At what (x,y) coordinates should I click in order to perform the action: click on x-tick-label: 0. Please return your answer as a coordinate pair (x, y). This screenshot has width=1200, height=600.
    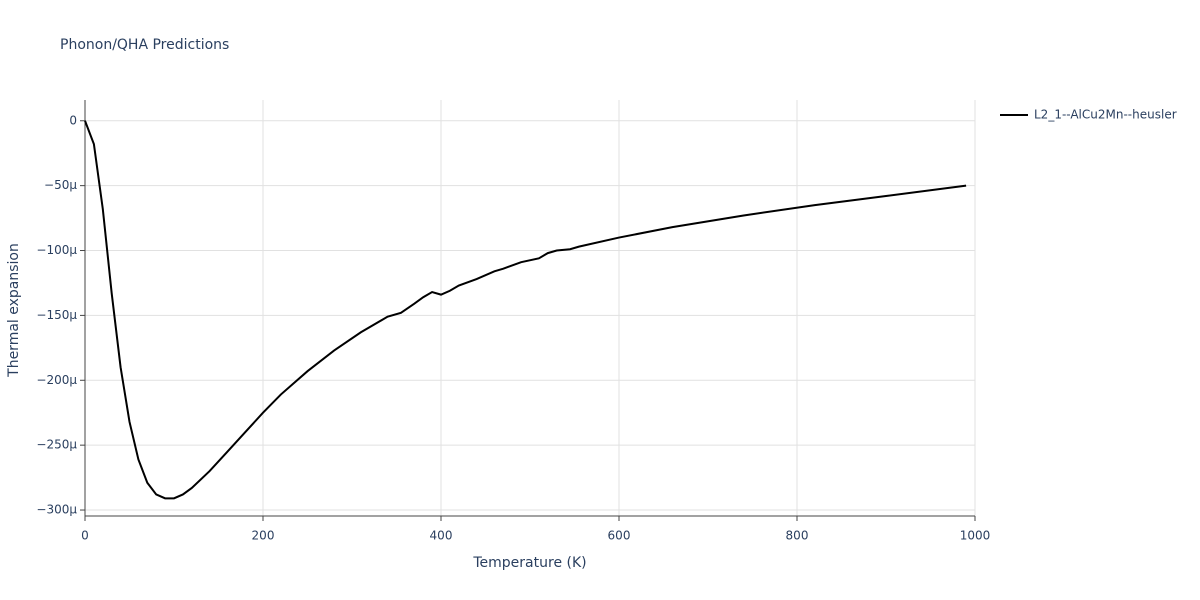
    Looking at the image, I should click on (85, 536).